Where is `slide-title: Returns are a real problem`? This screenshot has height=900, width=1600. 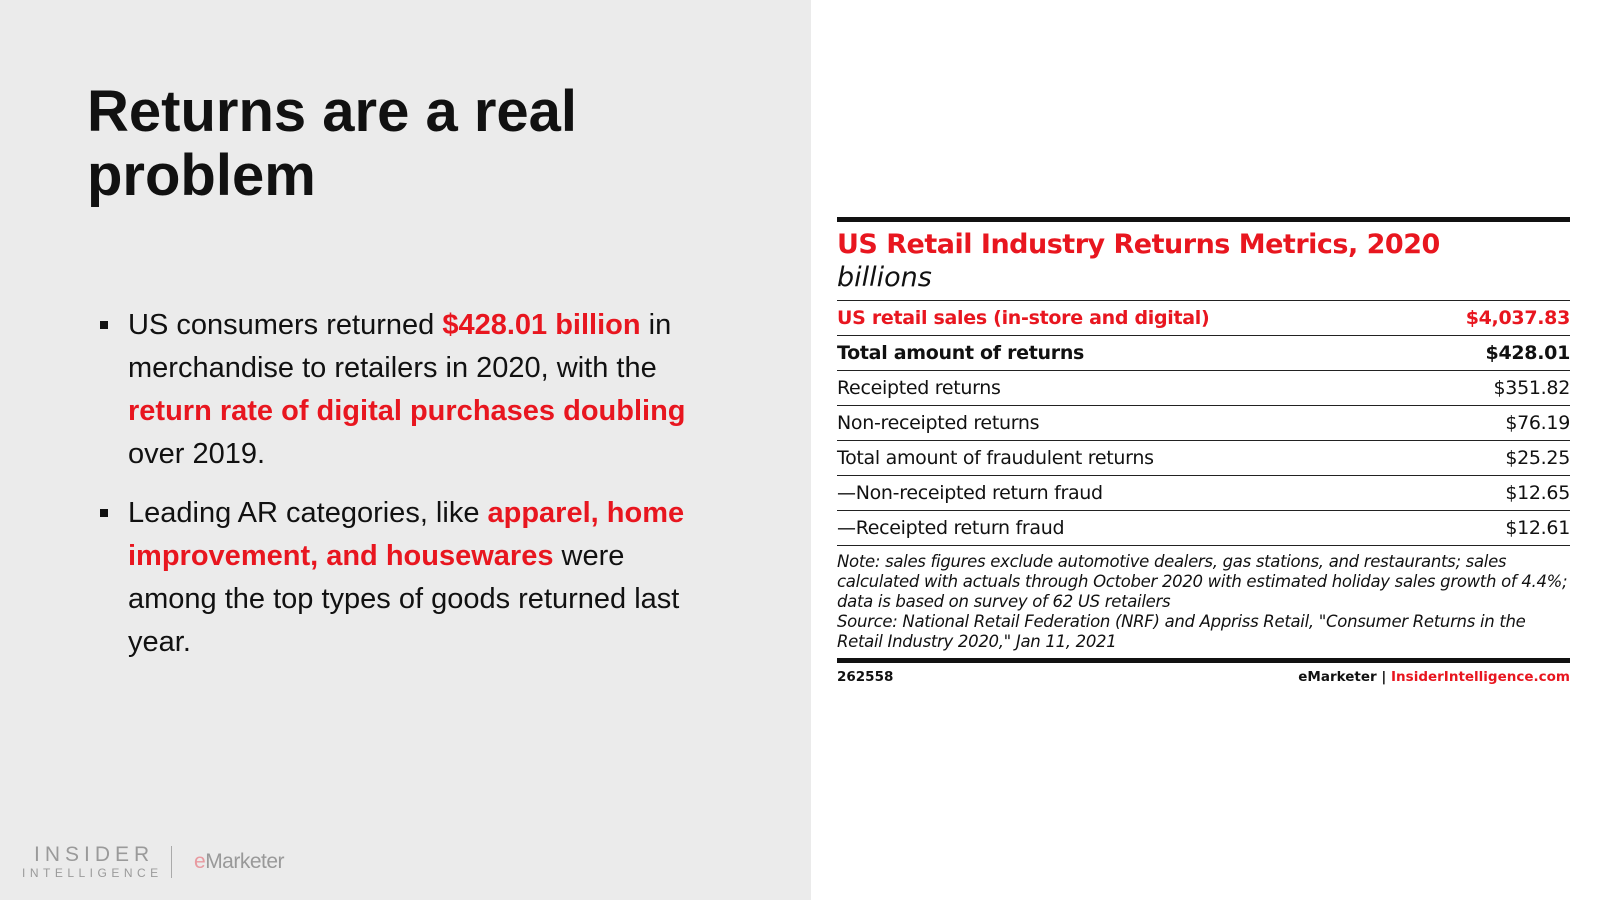
slide-title: Returns are a real problem is located at coordinates (332, 143).